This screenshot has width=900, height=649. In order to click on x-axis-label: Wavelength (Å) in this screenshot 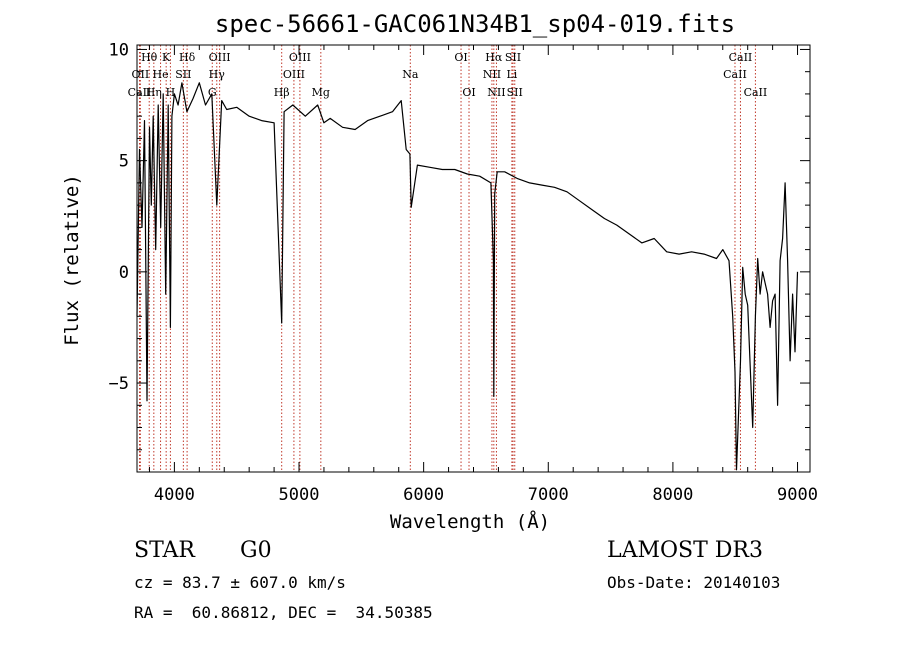, I will do `click(470, 521)`.